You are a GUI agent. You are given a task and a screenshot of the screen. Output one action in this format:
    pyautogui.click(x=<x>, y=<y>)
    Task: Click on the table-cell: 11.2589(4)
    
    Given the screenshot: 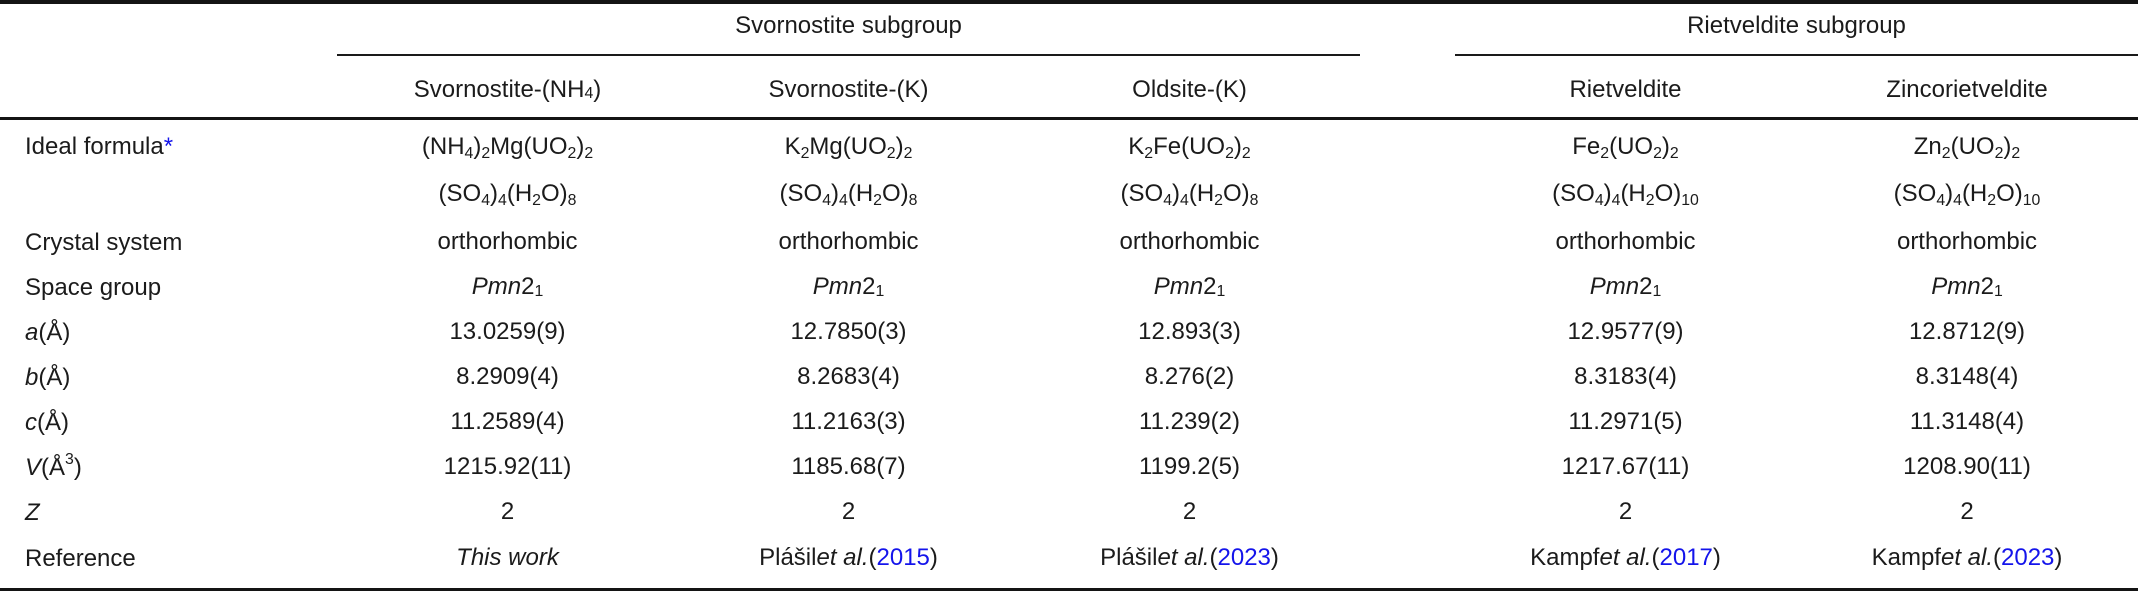 What is the action you would take?
    pyautogui.click(x=507, y=422)
    